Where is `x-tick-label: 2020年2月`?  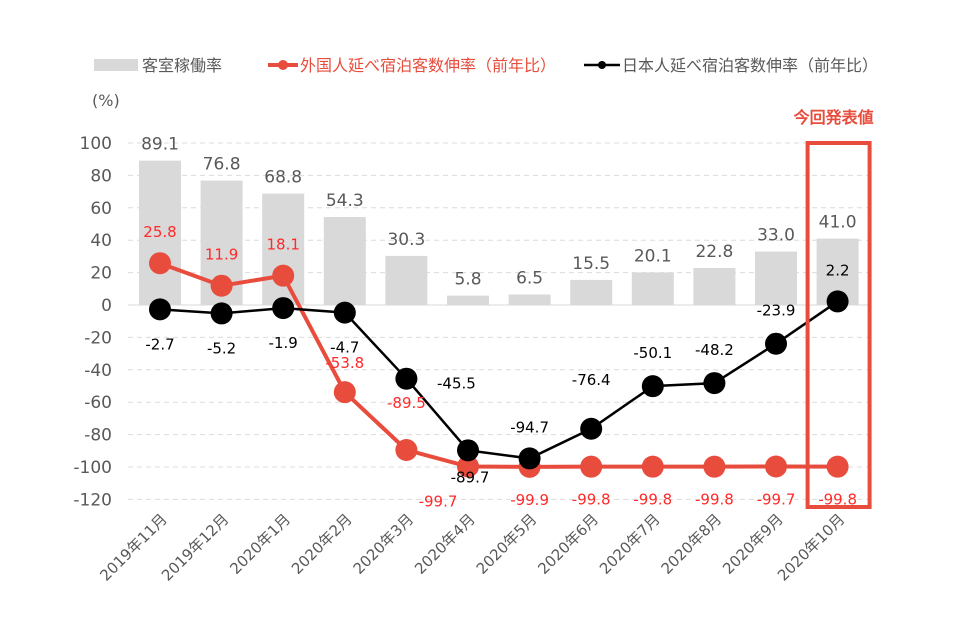 x-tick-label: 2020年2月 is located at coordinates (322, 544).